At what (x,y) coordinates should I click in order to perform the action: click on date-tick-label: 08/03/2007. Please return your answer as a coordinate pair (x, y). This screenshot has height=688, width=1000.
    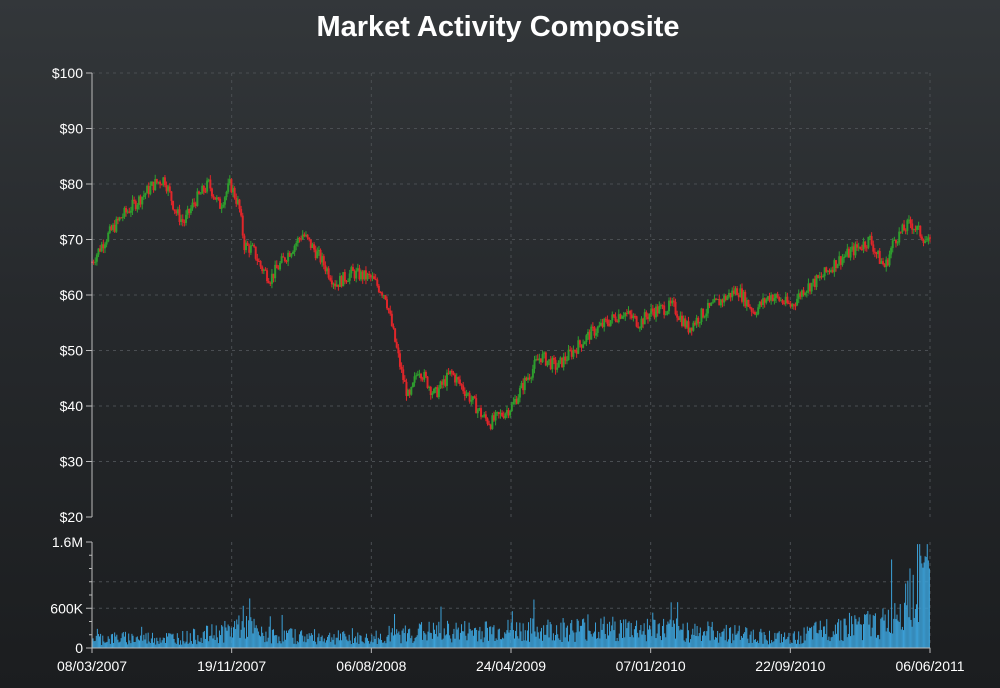
    Looking at the image, I should click on (92, 666).